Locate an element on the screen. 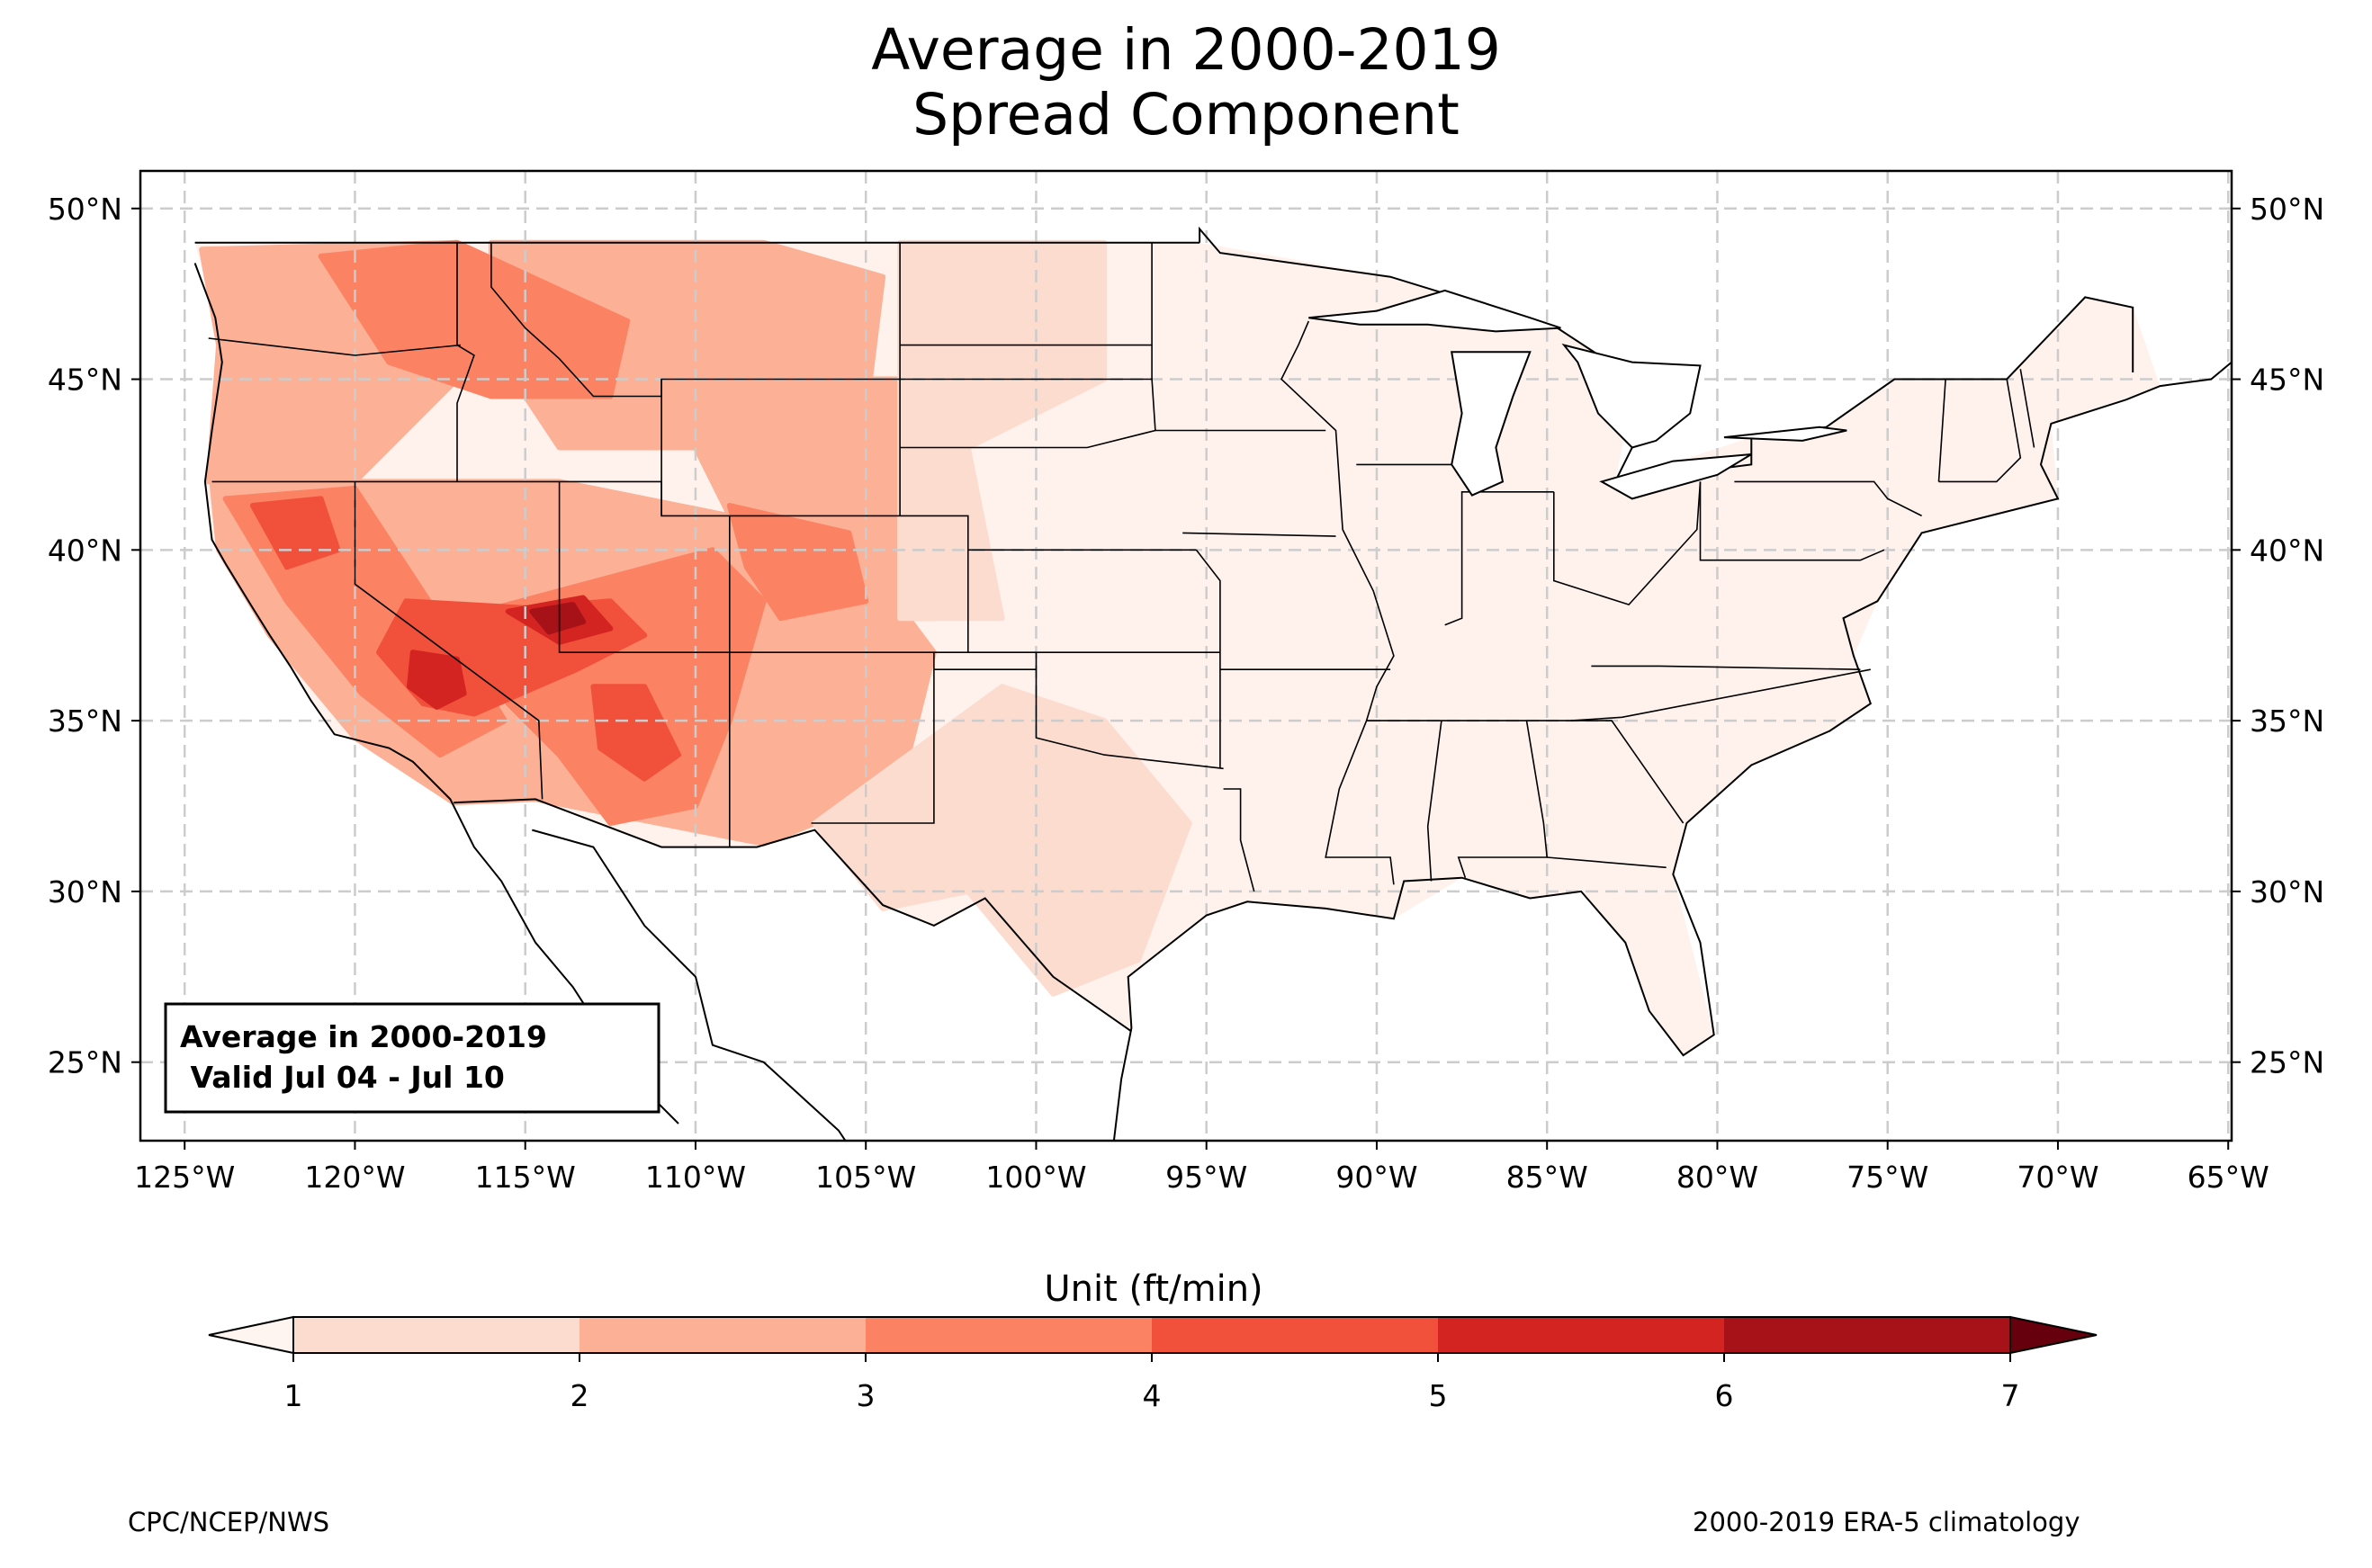  map-title: Average in 2000-2019 is located at coordinates (1186, 50).